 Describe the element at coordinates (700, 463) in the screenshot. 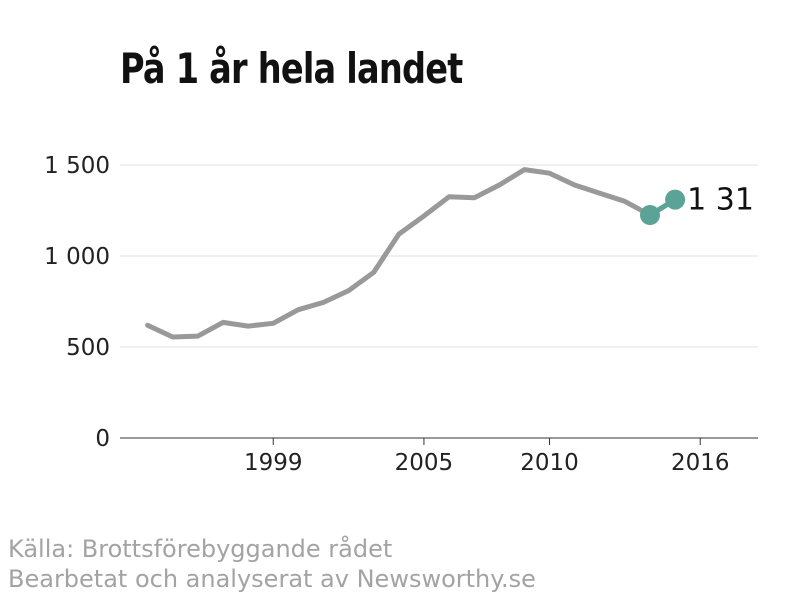

I see `x-tick-label: 2016` at that location.